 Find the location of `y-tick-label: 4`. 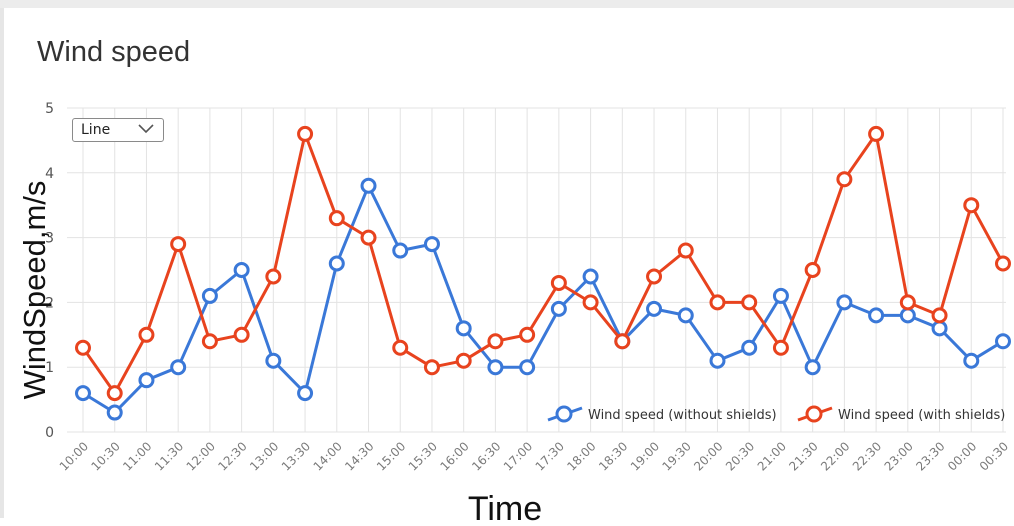

y-tick-label: 4 is located at coordinates (49, 174).